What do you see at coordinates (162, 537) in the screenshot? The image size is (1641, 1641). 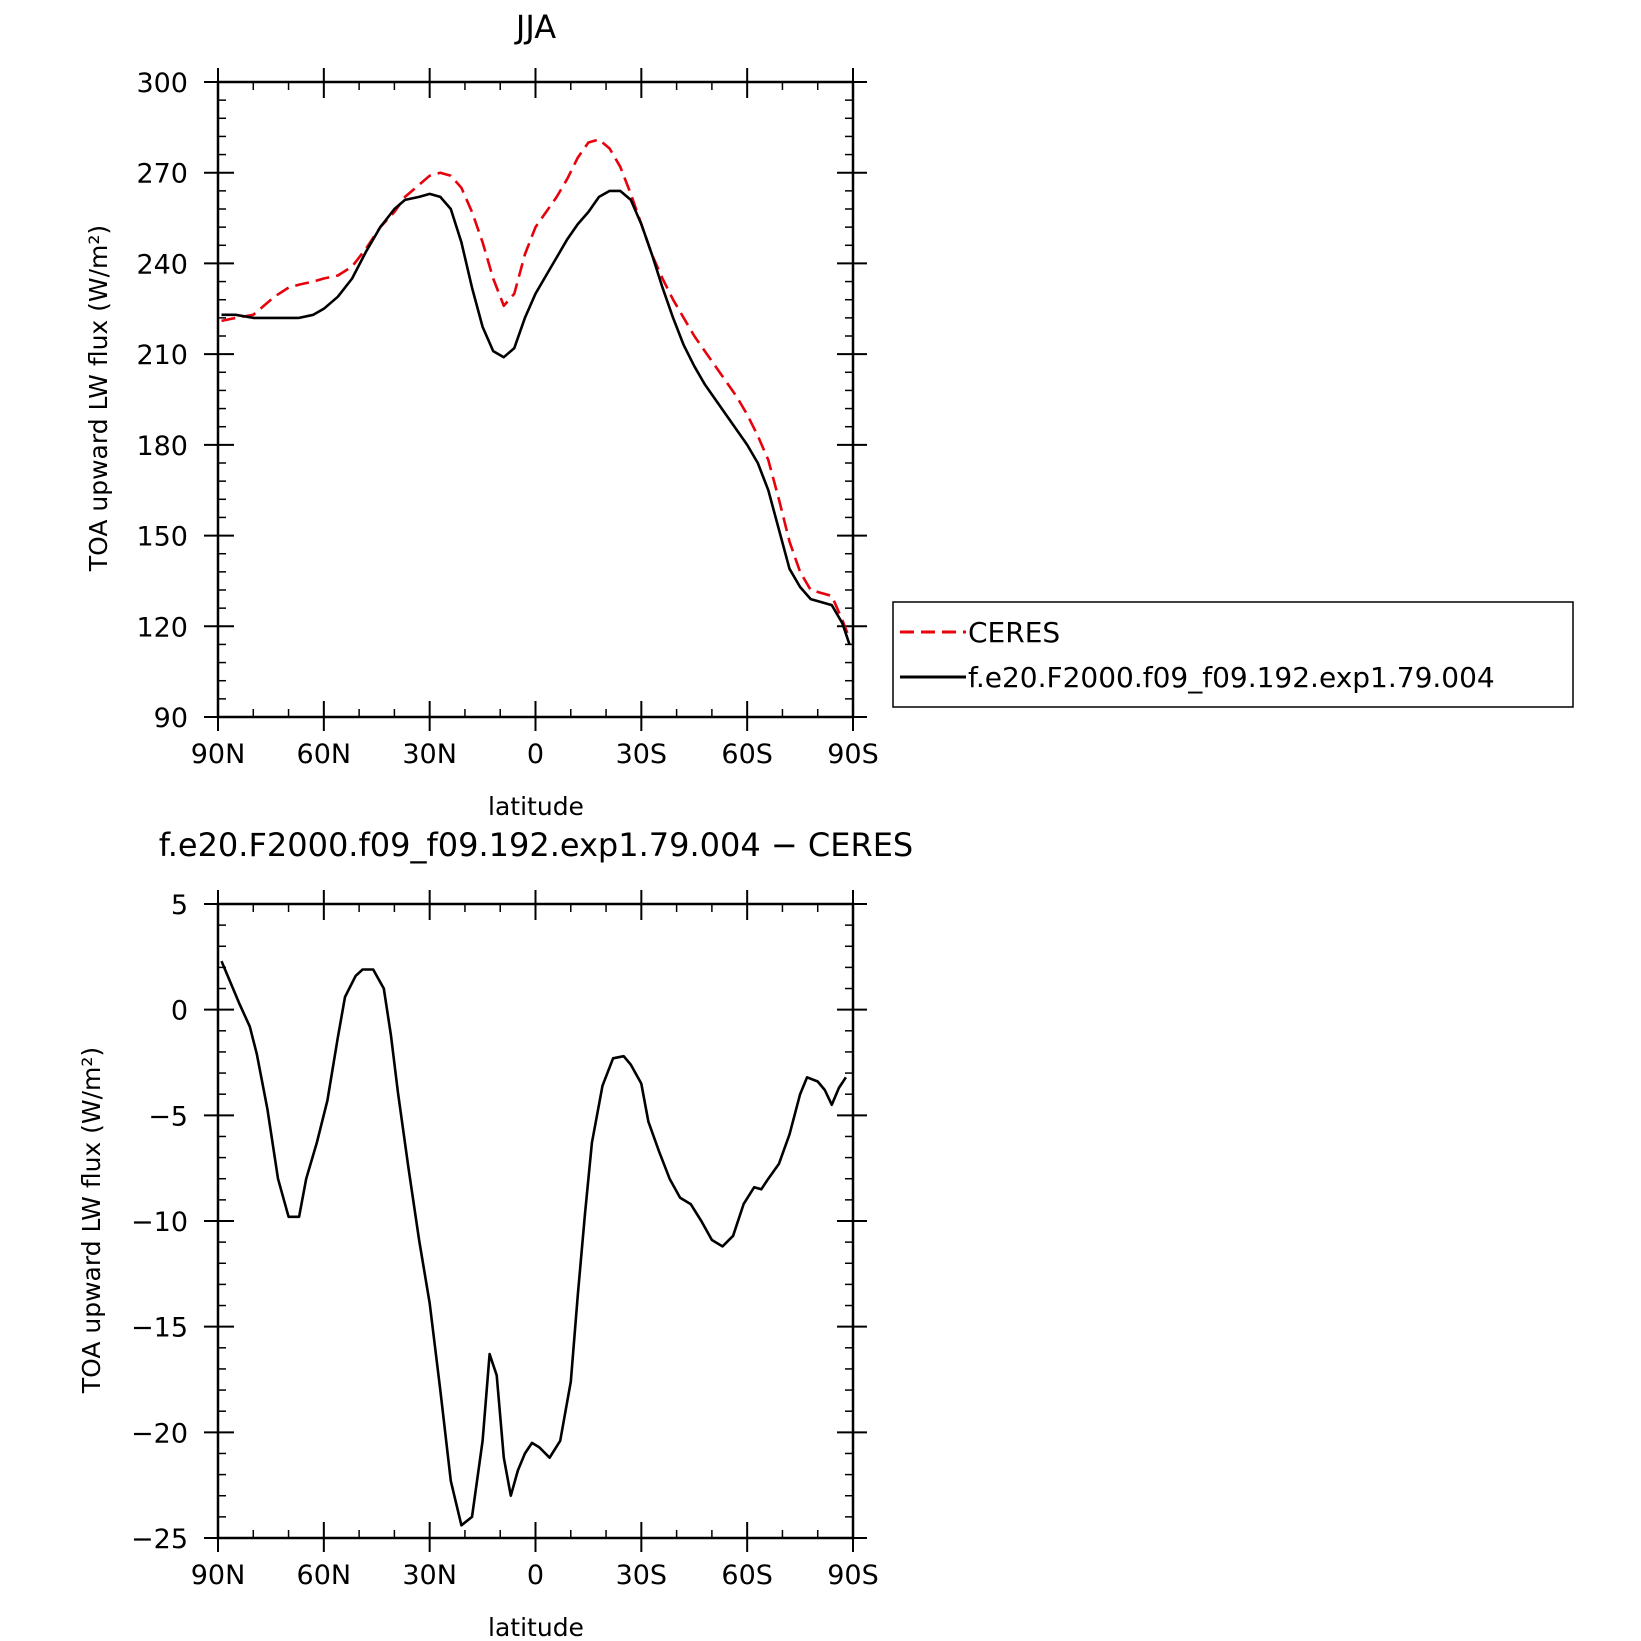 I see `y-tick-label: 150` at bounding box center [162, 537].